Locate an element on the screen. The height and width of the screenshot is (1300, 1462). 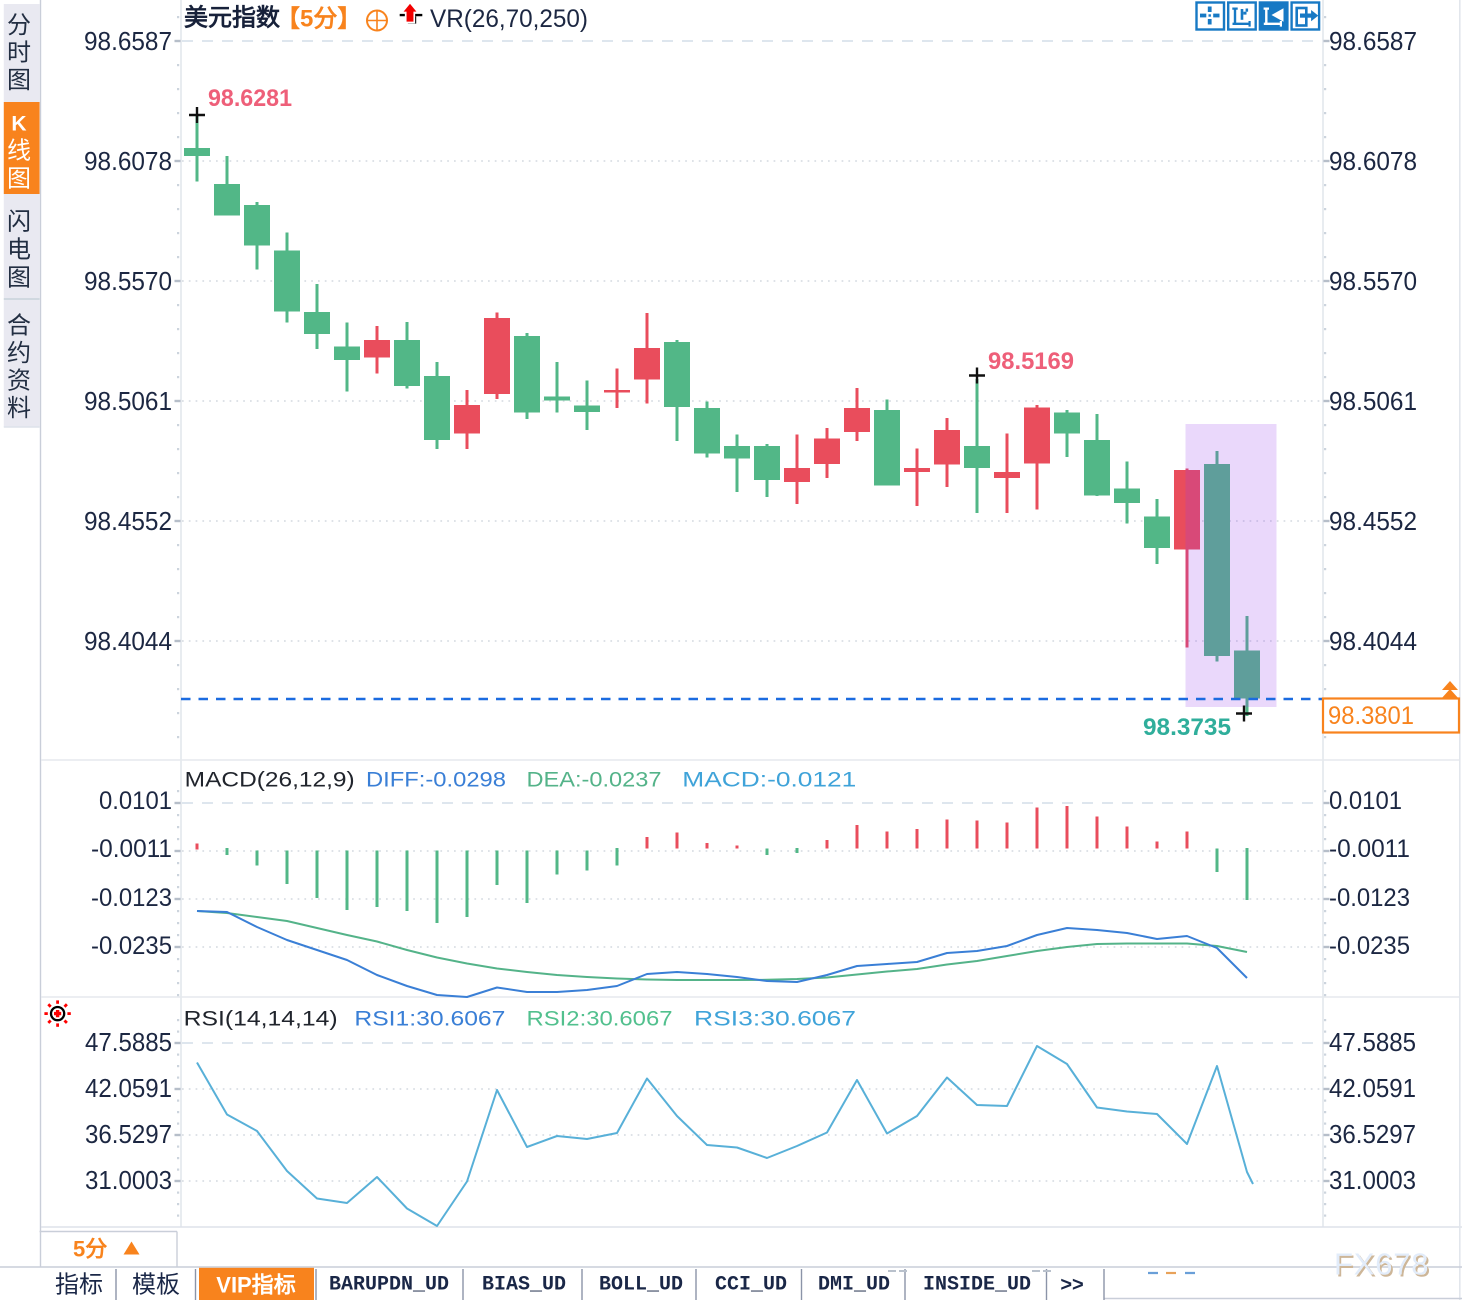
svg-text: 线 is located at coordinates (19, 151).